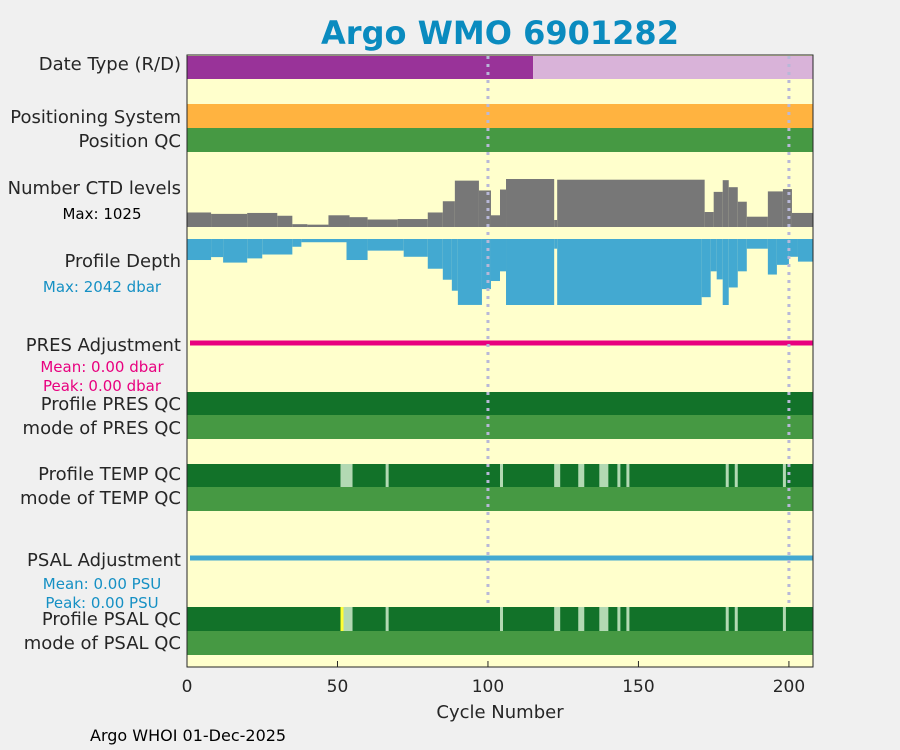 The width and height of the screenshot is (900, 750). What do you see at coordinates (342, 619) in the screenshot?
I see `qc-highlight-profile-psal-qc` at bounding box center [342, 619].